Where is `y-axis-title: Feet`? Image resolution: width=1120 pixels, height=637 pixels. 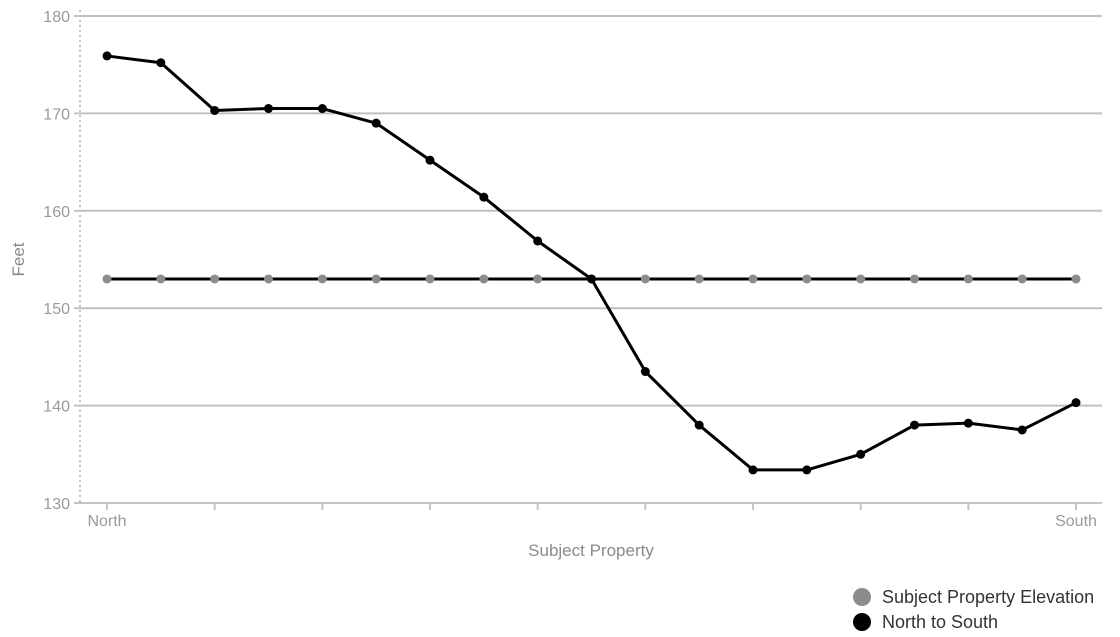
y-axis-title: Feet is located at coordinates (18, 259).